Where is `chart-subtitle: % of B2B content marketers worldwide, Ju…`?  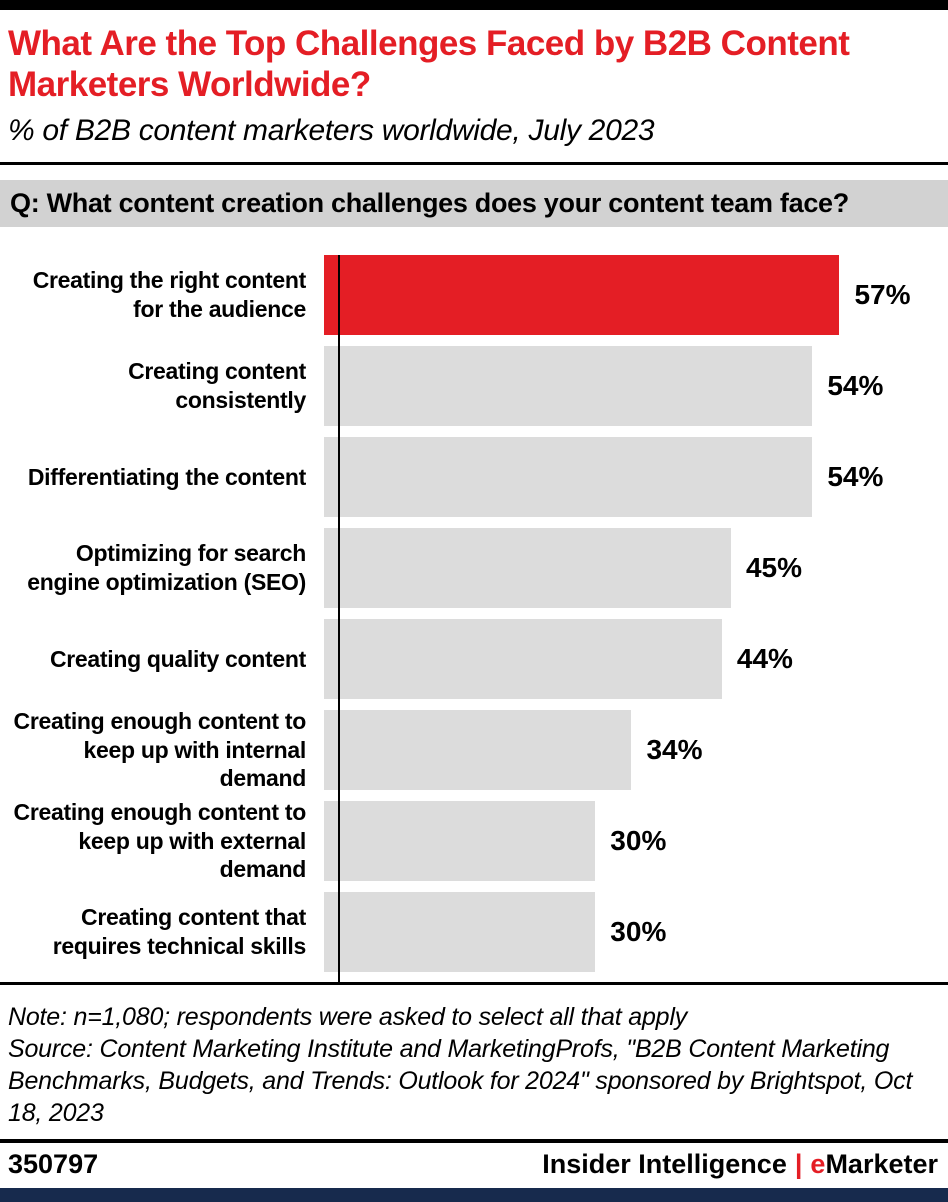
chart-subtitle: % of B2B content marketers worldwide, Ju… is located at coordinates (331, 130).